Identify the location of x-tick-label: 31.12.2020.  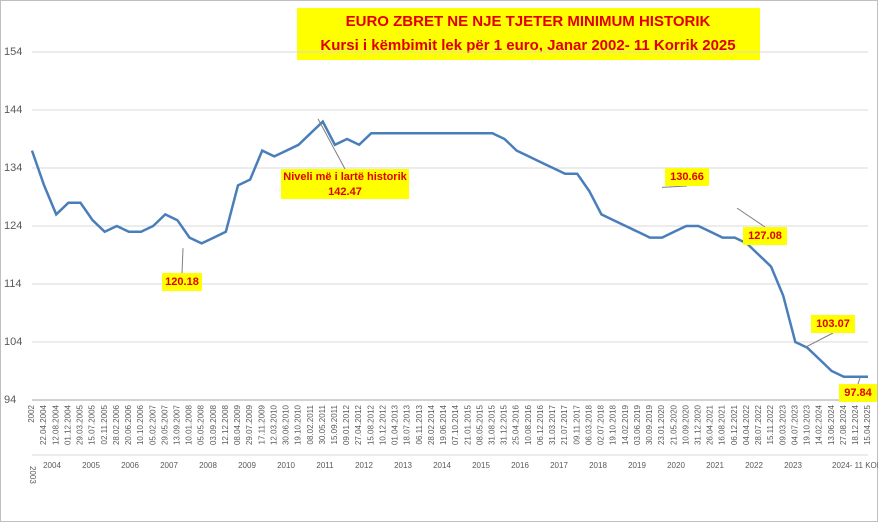
(697, 424).